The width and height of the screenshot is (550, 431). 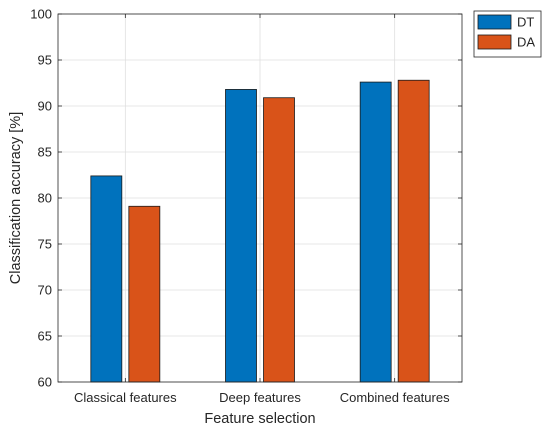 What do you see at coordinates (45, 244) in the screenshot?
I see `y-tick-label: 75` at bounding box center [45, 244].